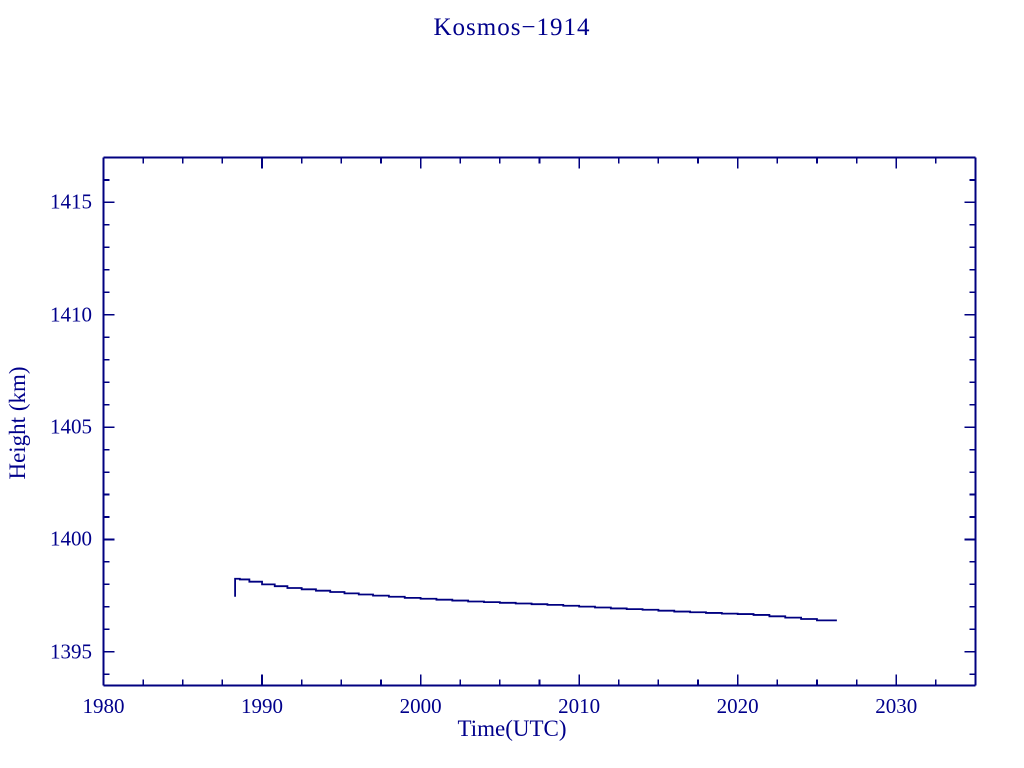 This screenshot has height=768, width=1024. I want to click on x-tick-label: 2010, so click(579, 705).